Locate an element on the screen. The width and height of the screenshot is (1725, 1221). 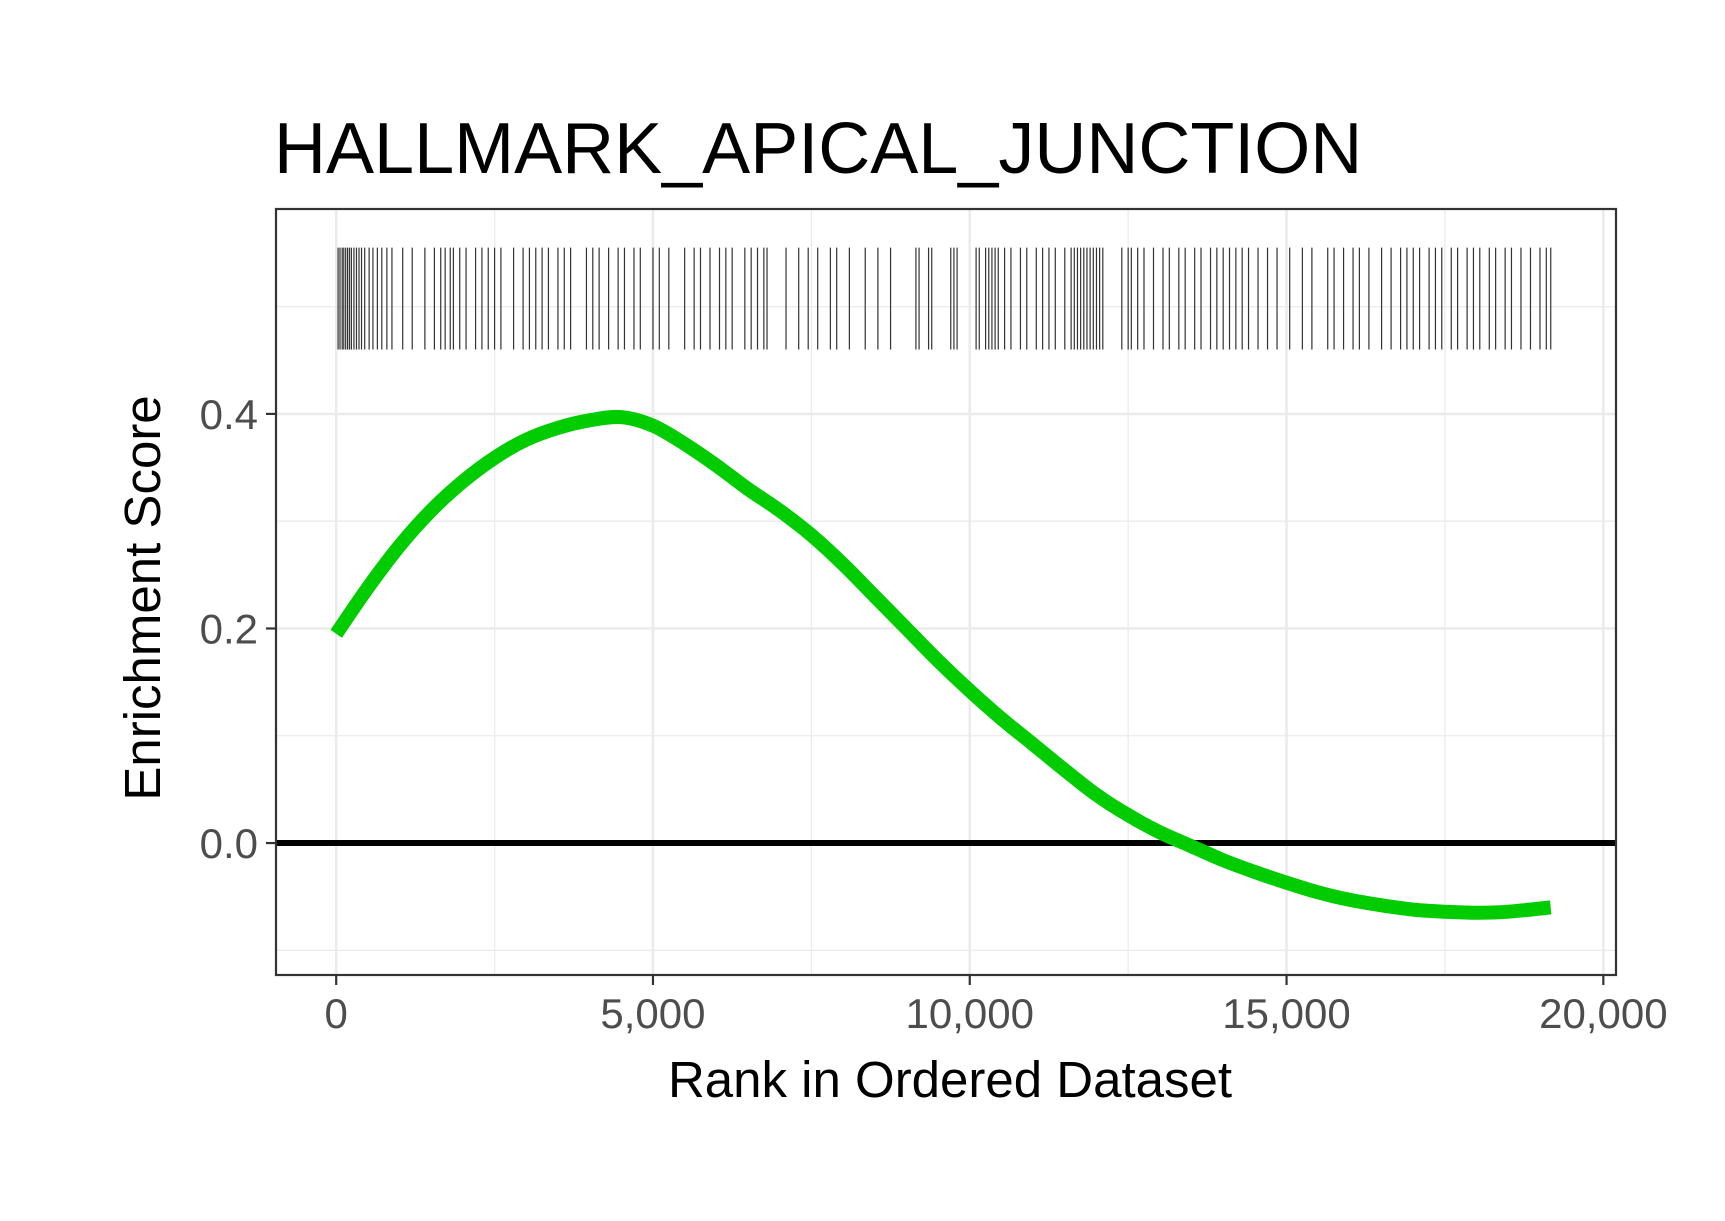
x-tick-label: 15,000 is located at coordinates (1286, 1013).